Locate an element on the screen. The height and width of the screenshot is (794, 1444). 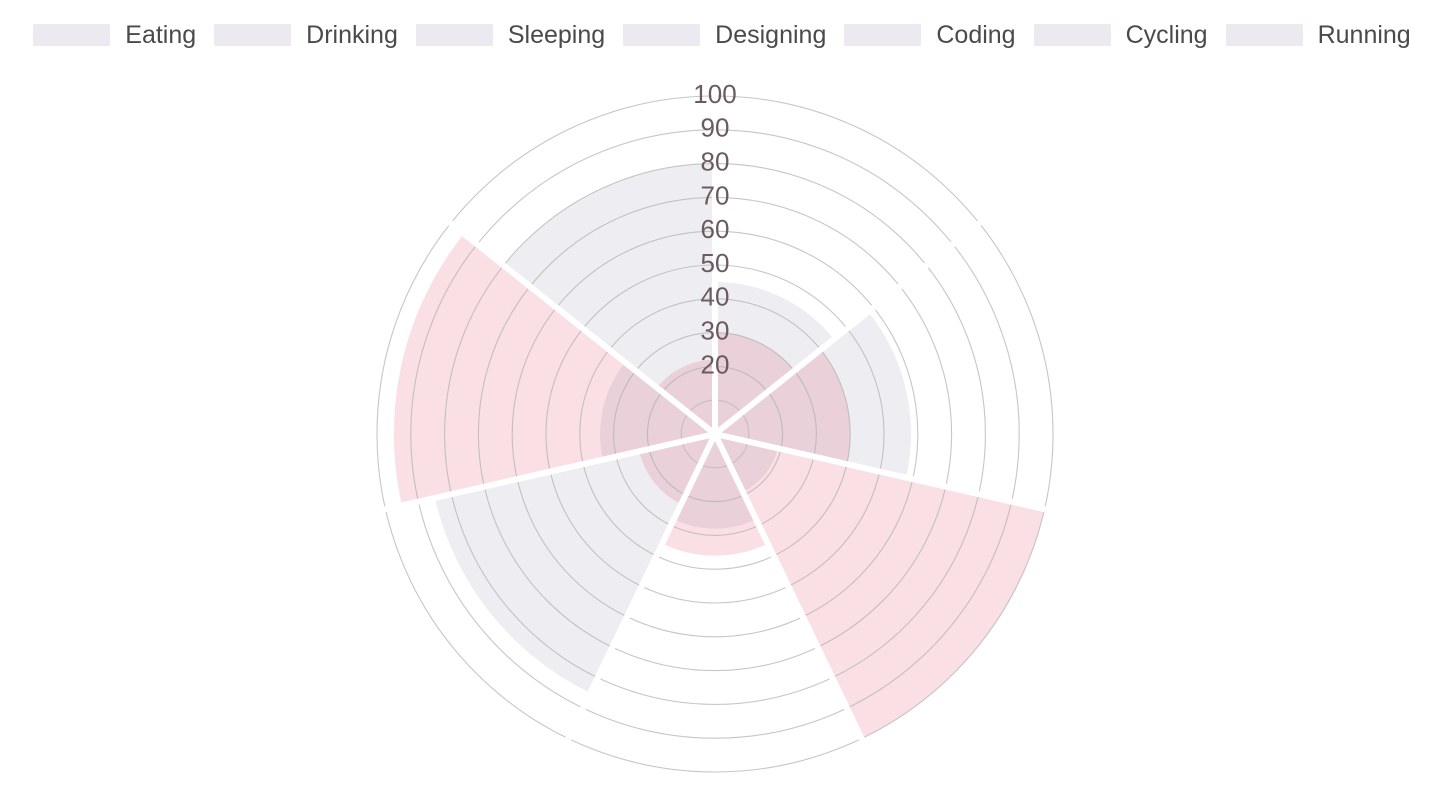
r-tick-label-80: 80 is located at coordinates (715, 161).